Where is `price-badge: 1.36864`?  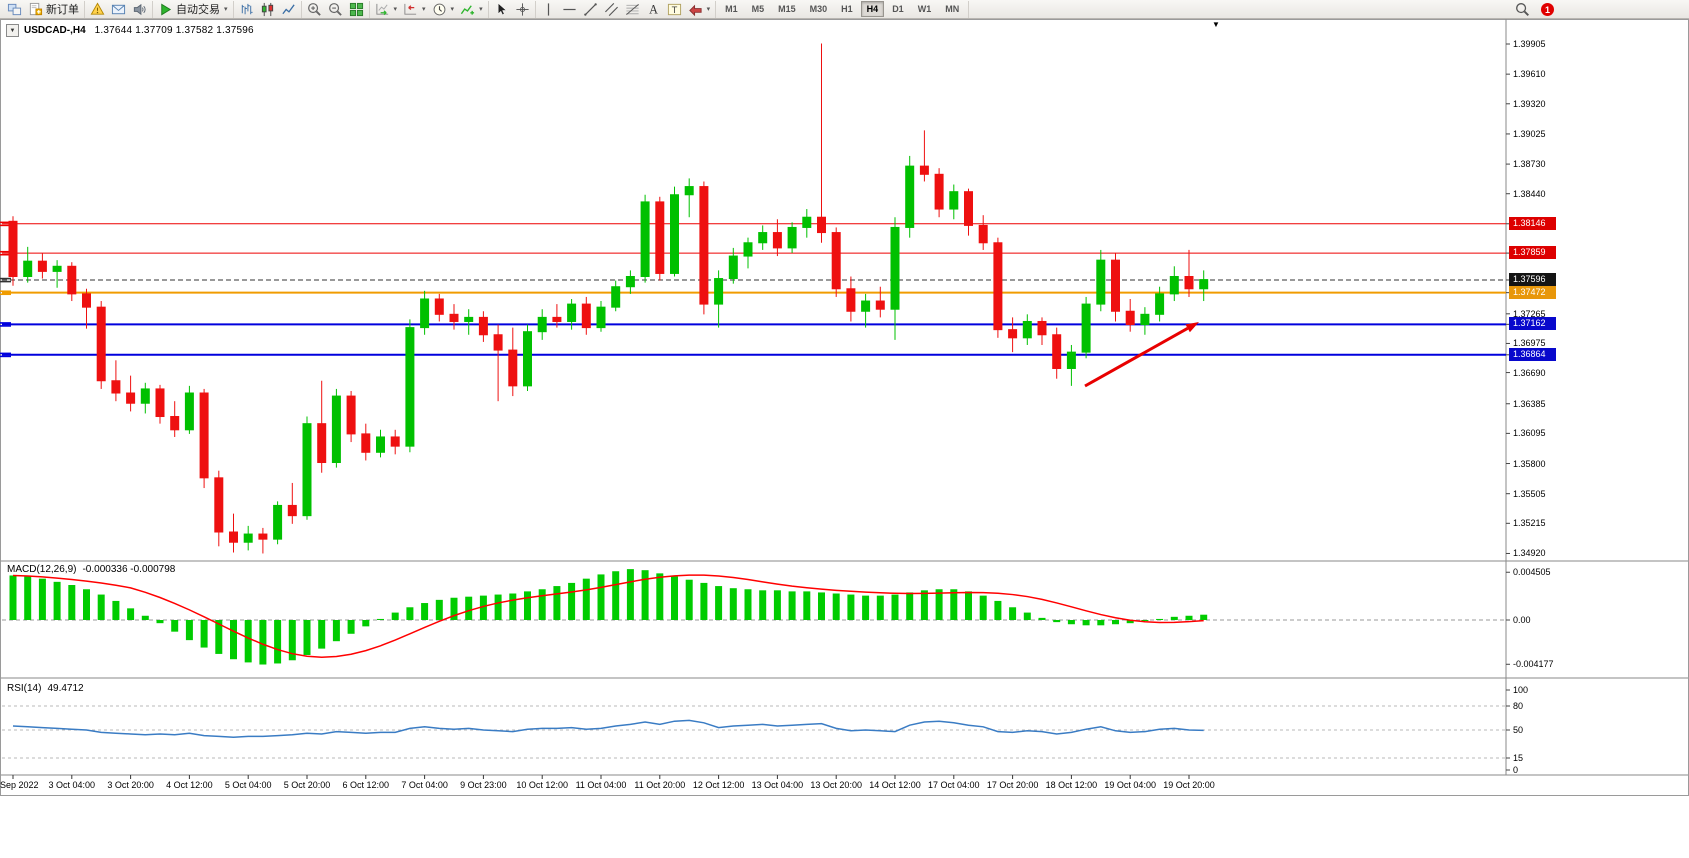 price-badge: 1.36864 is located at coordinates (1532, 354).